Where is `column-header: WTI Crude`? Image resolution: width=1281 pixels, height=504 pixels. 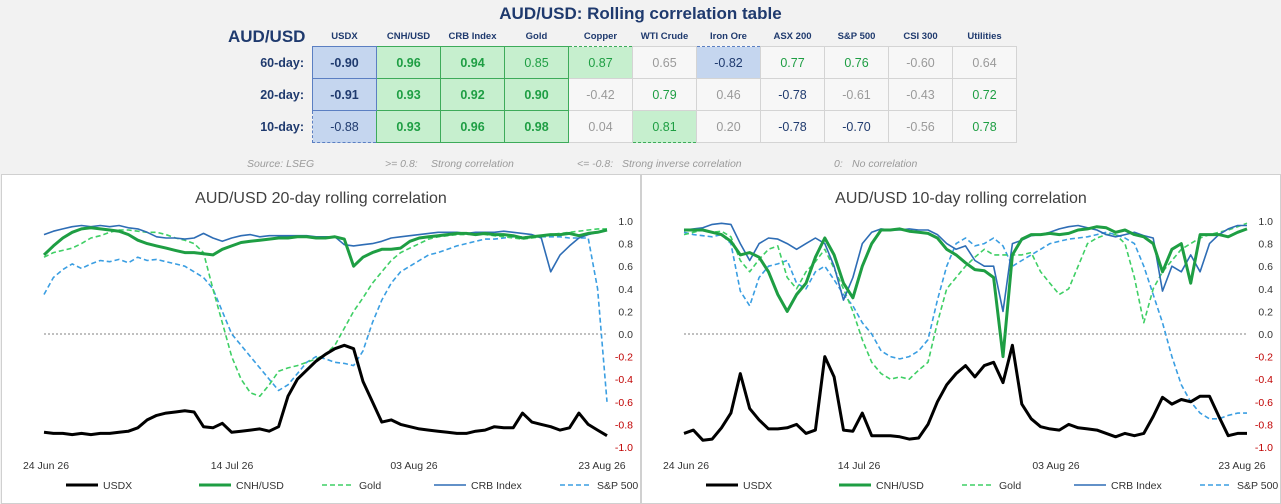
column-header: WTI Crude is located at coordinates (664, 36).